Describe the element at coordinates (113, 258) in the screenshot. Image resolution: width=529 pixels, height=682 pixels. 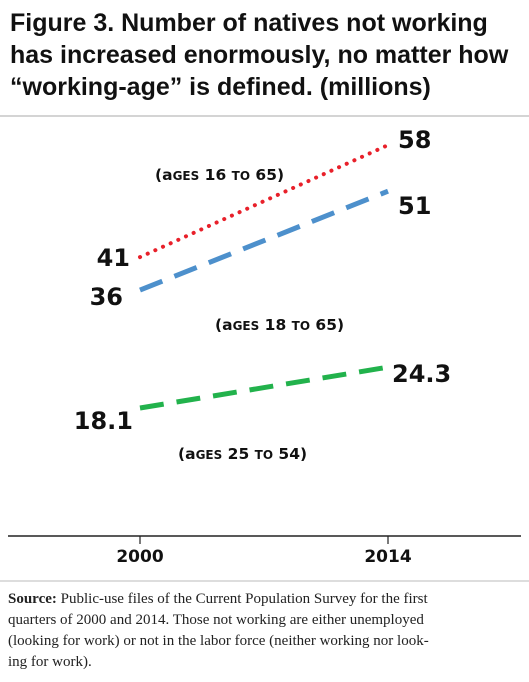
I see `value-label-ages-16-to-65-2000: 41` at that location.